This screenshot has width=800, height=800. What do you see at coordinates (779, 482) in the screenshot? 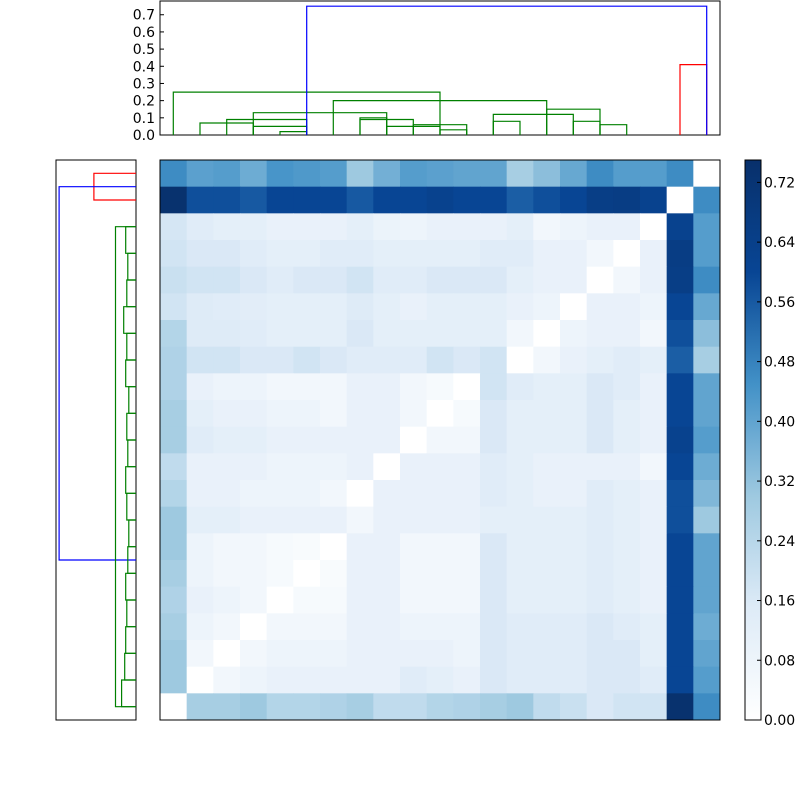
I see `colorbar-tick-label: 0.32` at bounding box center [779, 482].